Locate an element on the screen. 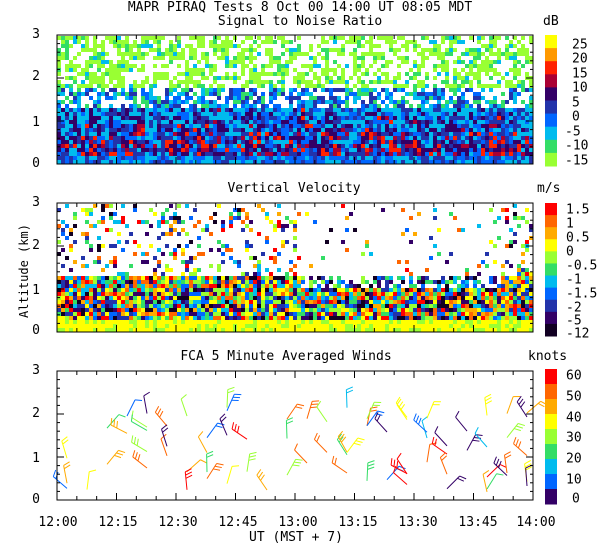 This screenshot has width=600, height=560. velocity-ytick: 3 is located at coordinates (36, 202).